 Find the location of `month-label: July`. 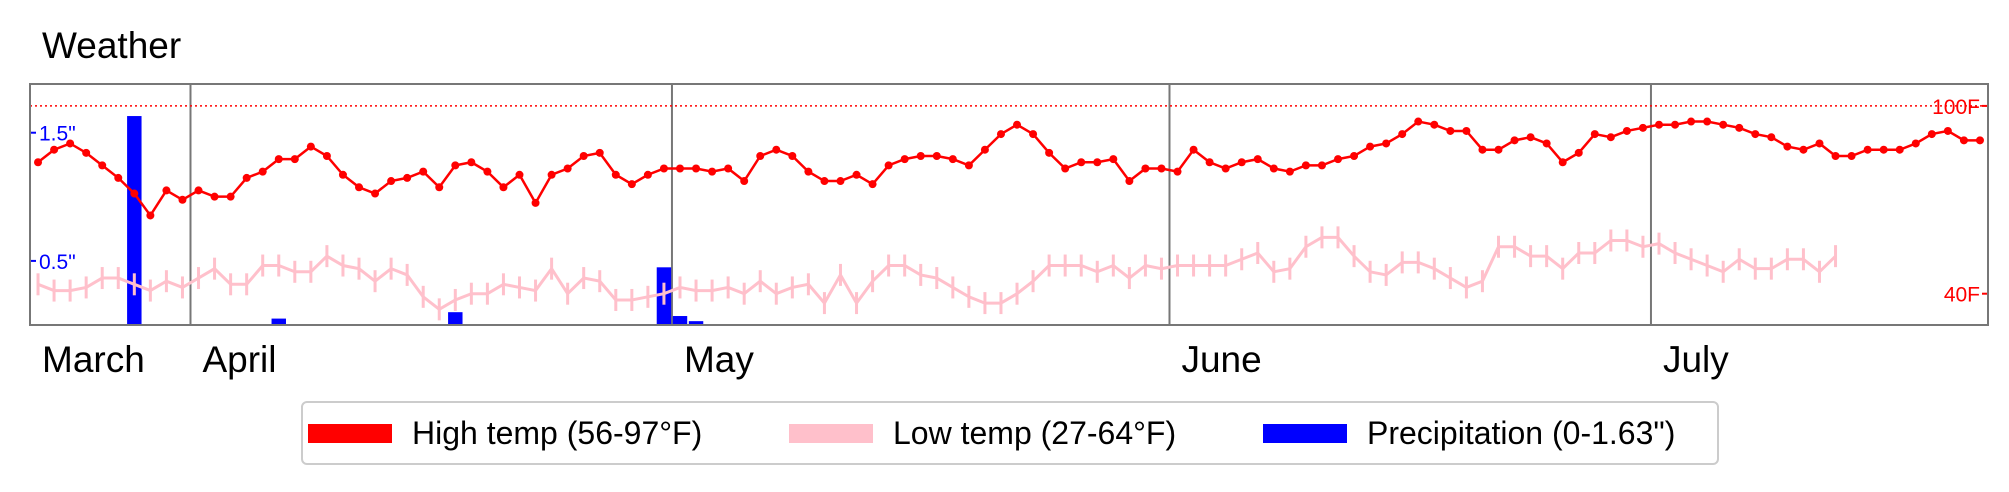

month-label: July is located at coordinates (1696, 359).